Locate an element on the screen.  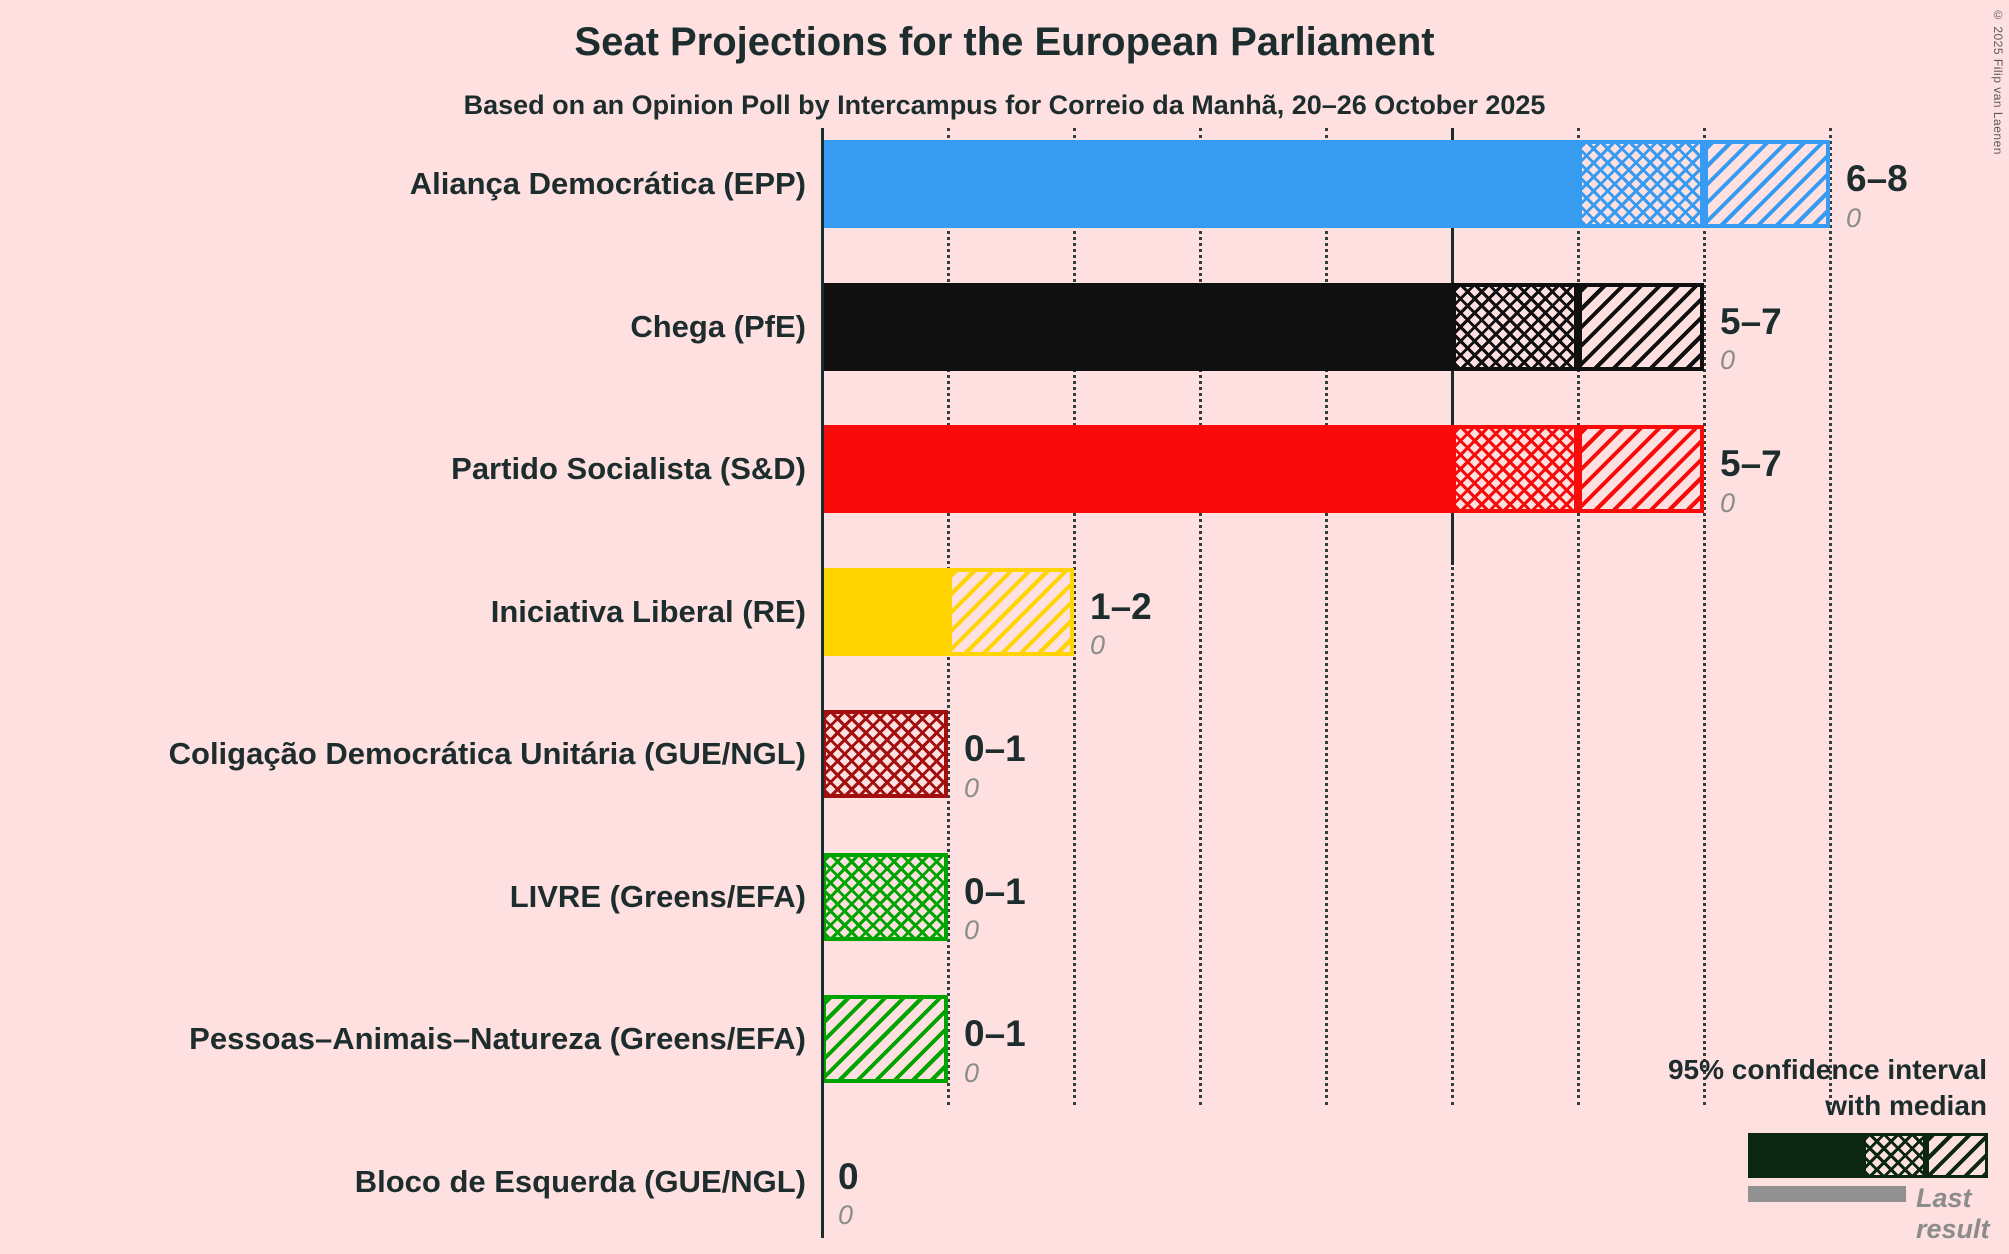
legend-ci-line1: 95% confidence interval is located at coordinates (1827, 1069).